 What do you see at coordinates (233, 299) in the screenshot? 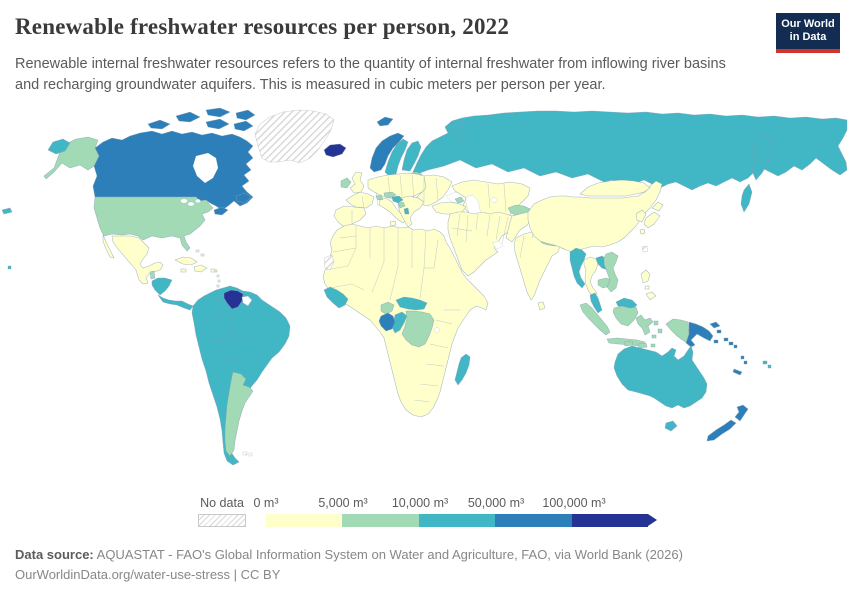
I see `region-guyana-suriname` at bounding box center [233, 299].